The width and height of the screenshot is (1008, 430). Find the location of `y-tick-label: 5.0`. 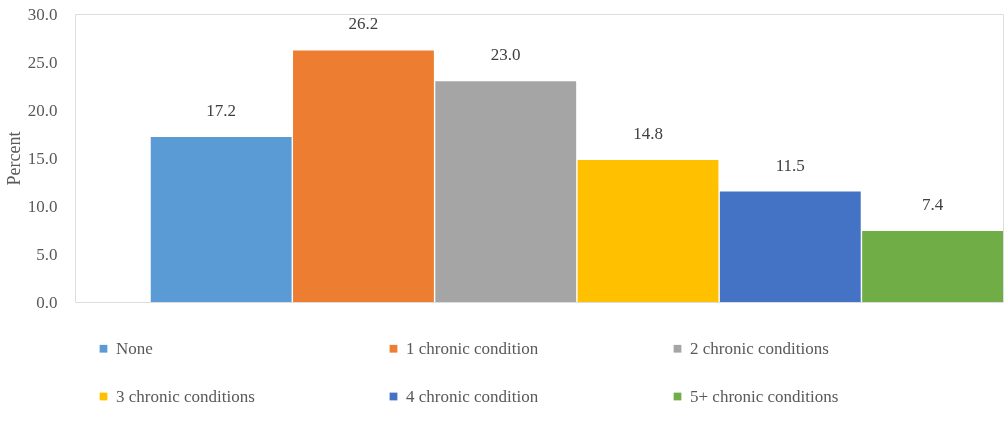

y-tick-label: 5.0 is located at coordinates (47, 254).